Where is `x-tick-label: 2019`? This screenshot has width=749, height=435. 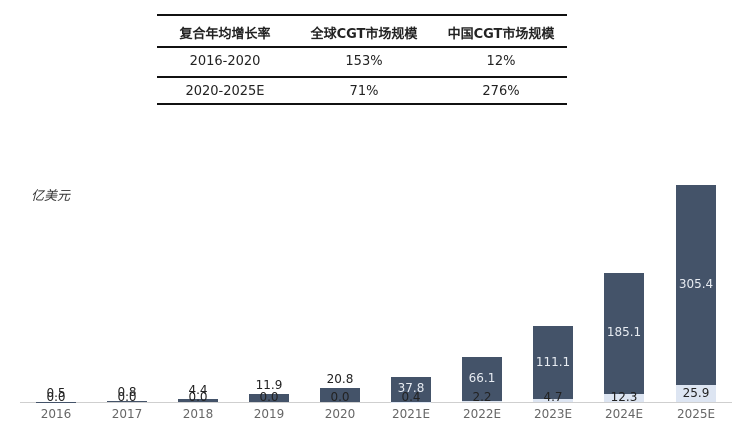
x-tick-label: 2019 is located at coordinates (269, 414).